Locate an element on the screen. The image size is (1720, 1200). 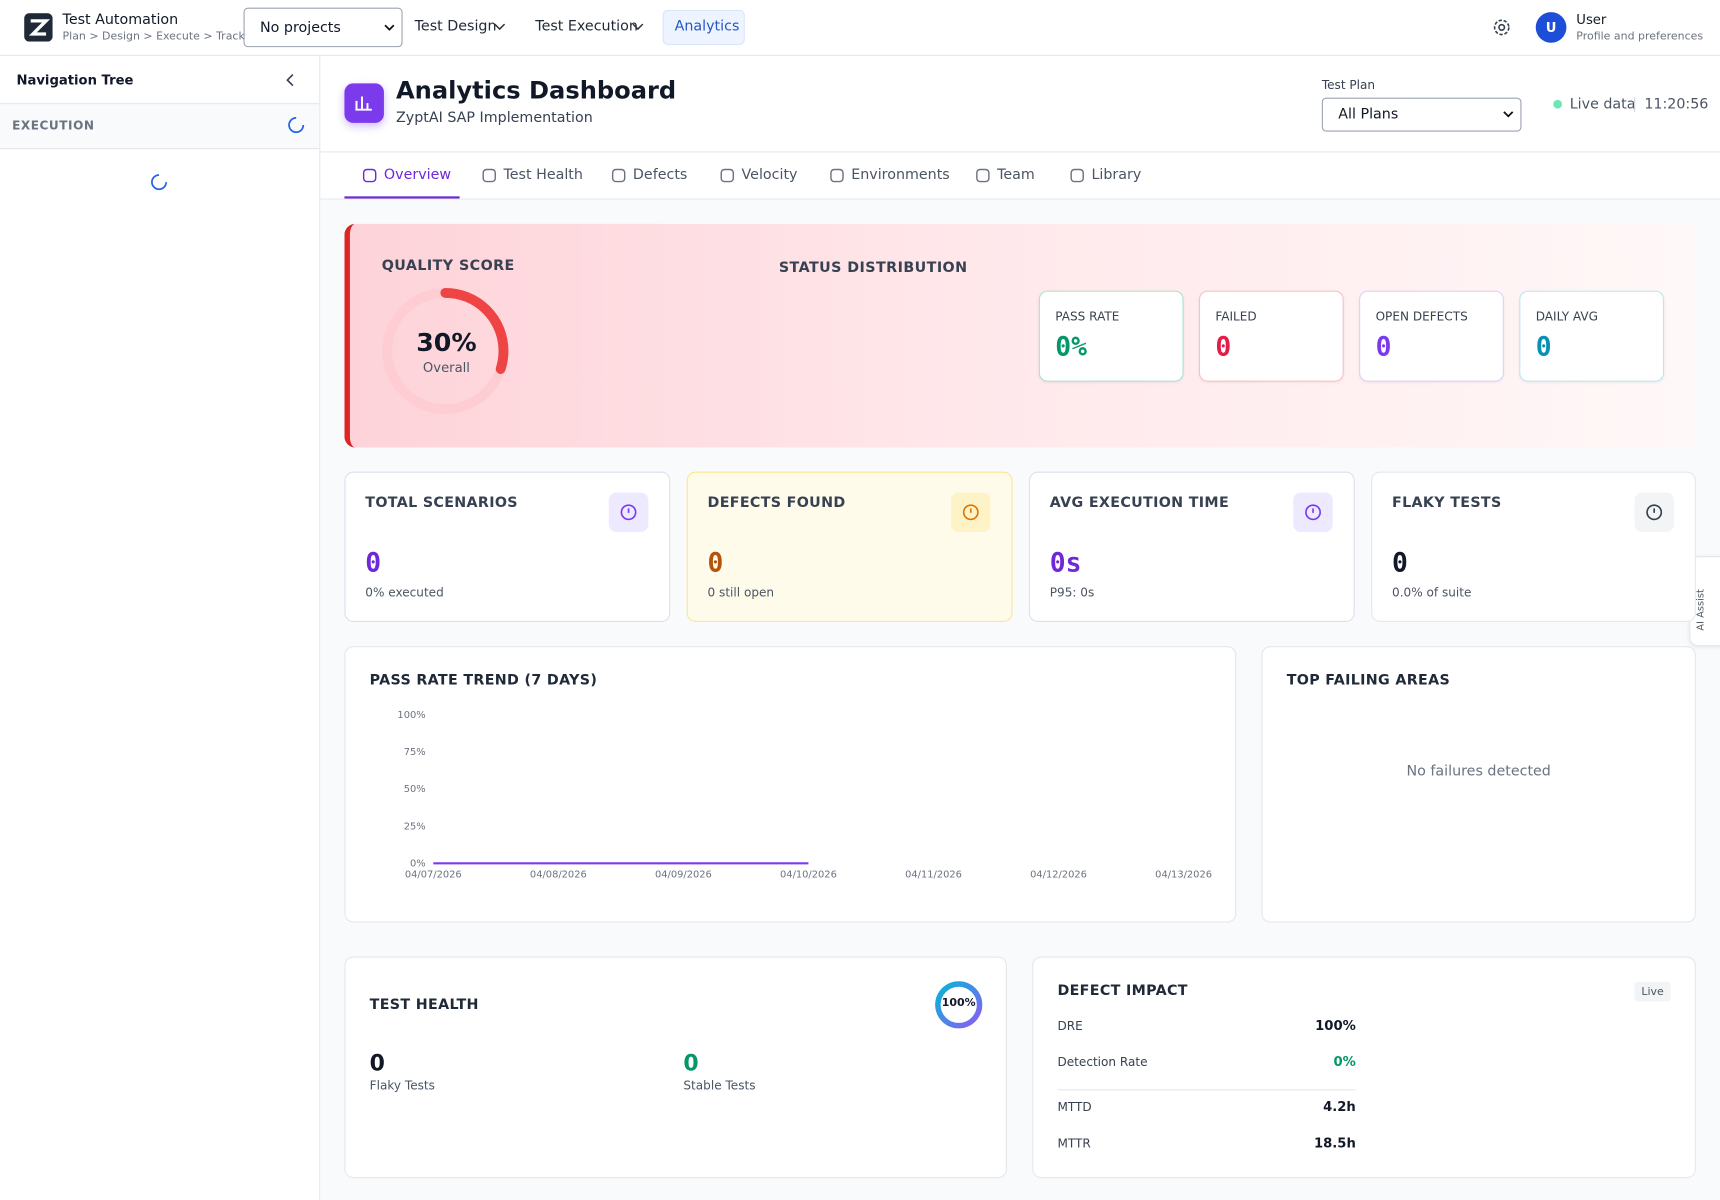
trend-card is located at coordinates (790, 784).